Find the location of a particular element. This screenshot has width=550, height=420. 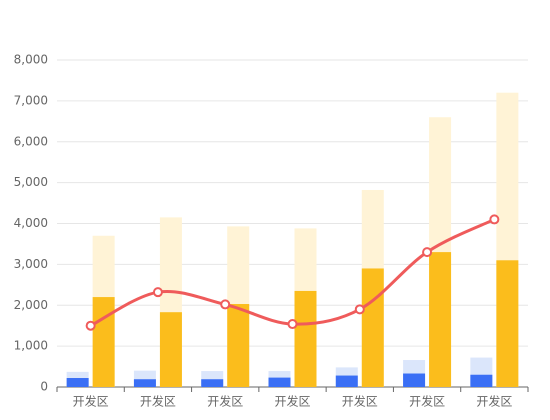

y-tick-label: 0 is located at coordinates (44, 387).